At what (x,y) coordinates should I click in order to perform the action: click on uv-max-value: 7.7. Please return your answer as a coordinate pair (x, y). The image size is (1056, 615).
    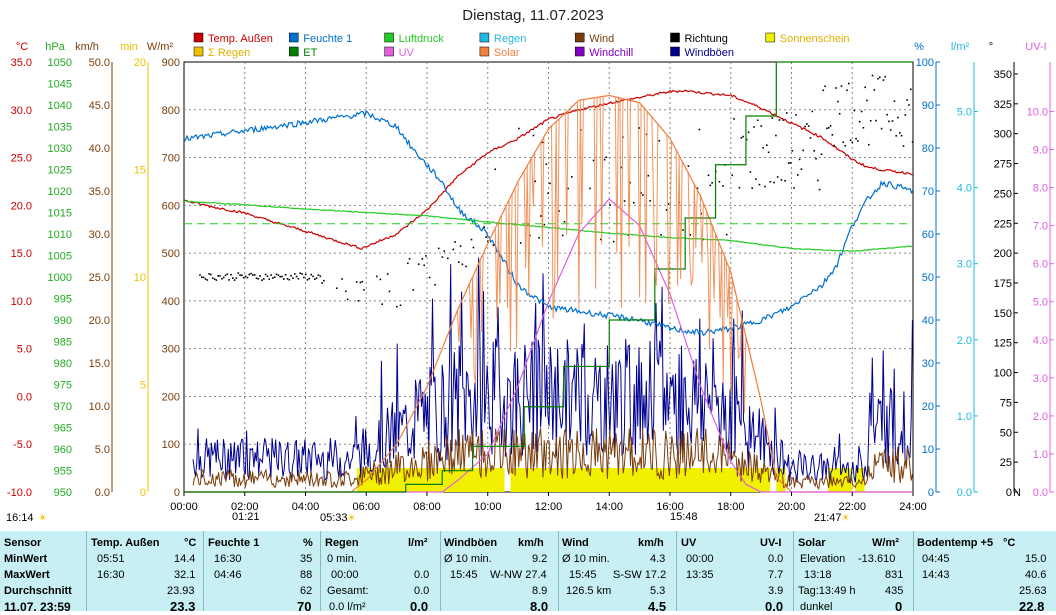
    Looking at the image, I should click on (776, 575).